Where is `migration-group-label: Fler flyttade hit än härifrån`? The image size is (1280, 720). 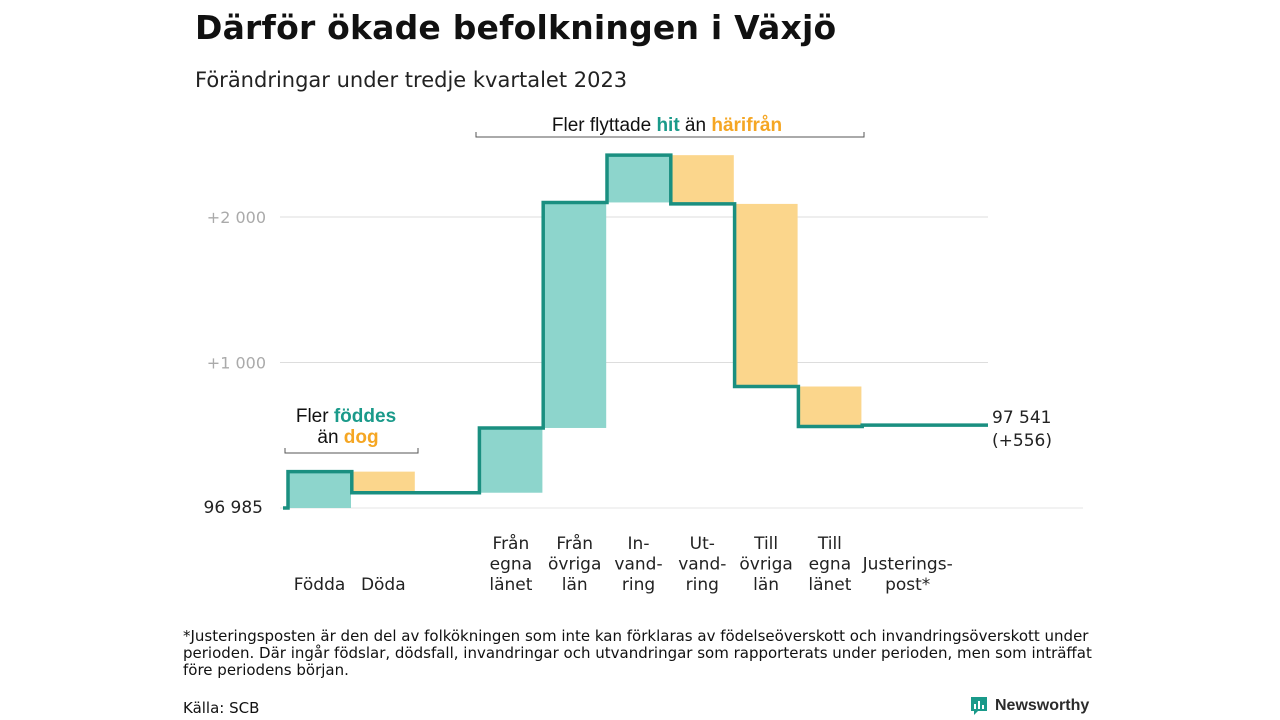
migration-group-label: Fler flyttade hit än härifrån is located at coordinates (667, 125).